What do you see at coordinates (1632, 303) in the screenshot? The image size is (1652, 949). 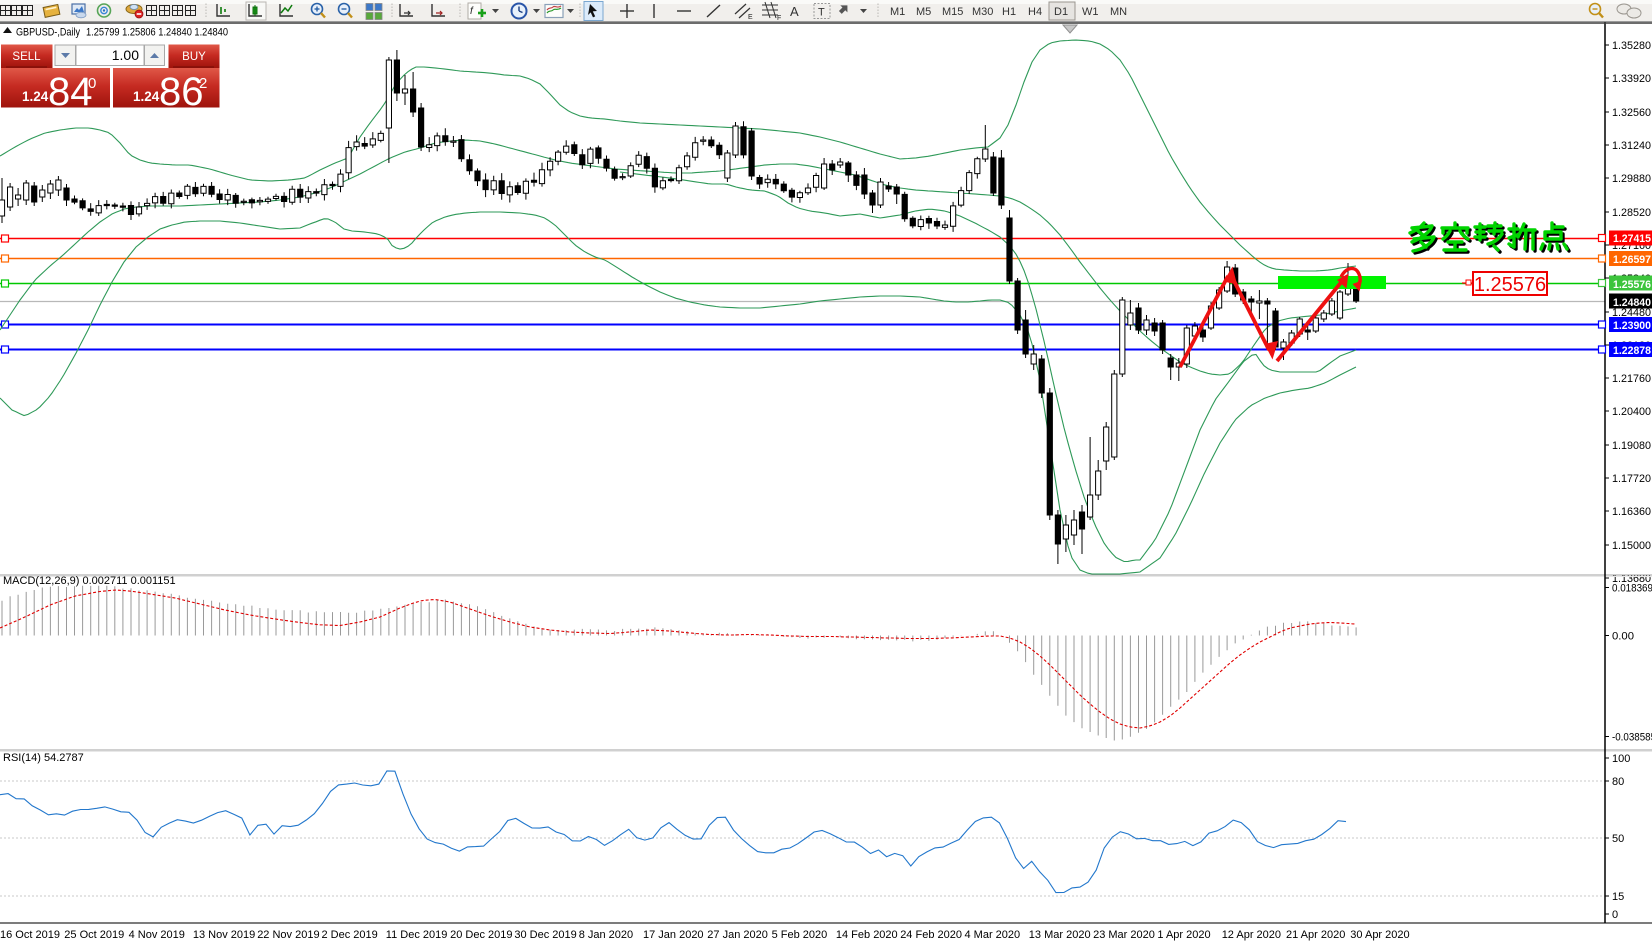 I see `svg-text: 1.24840` at bounding box center [1632, 303].